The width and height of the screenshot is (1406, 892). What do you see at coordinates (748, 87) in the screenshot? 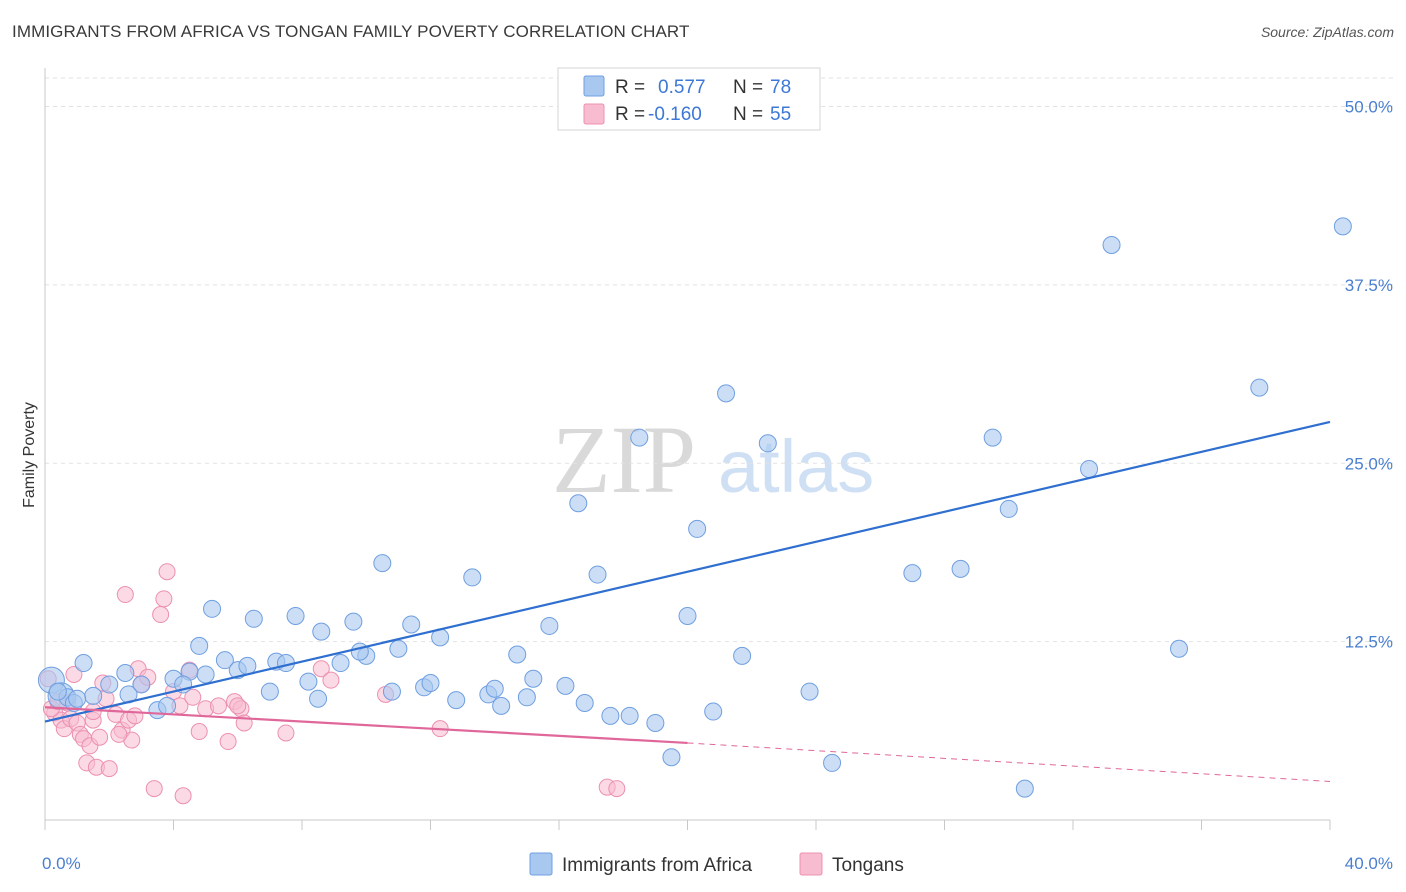
I see `legend-n-label-1: N =` at bounding box center [748, 87].